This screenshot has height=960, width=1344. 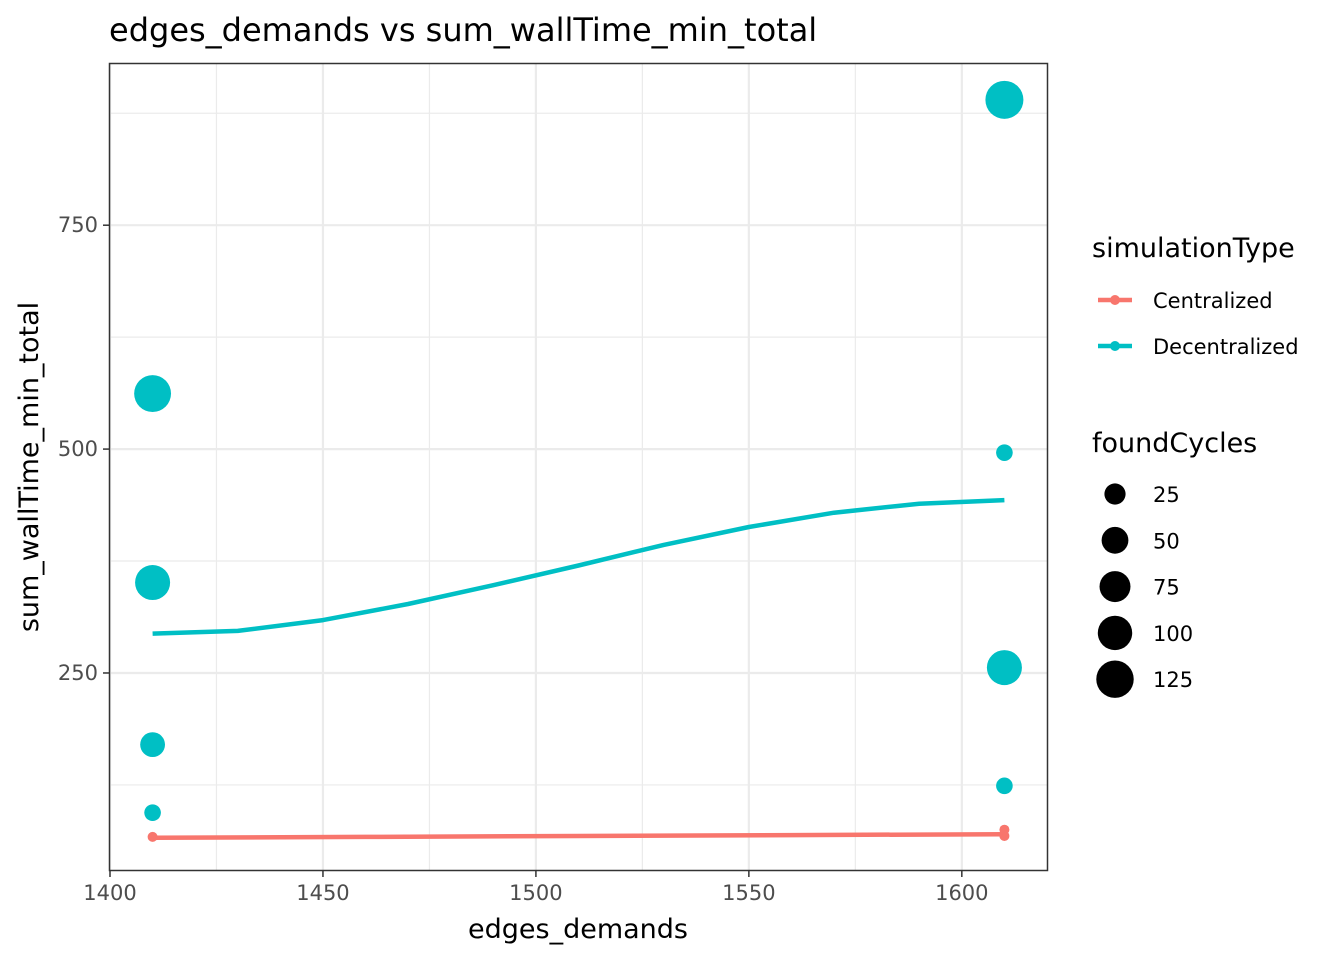 What do you see at coordinates (78, 449) in the screenshot?
I see `y-tick-label: 500` at bounding box center [78, 449].